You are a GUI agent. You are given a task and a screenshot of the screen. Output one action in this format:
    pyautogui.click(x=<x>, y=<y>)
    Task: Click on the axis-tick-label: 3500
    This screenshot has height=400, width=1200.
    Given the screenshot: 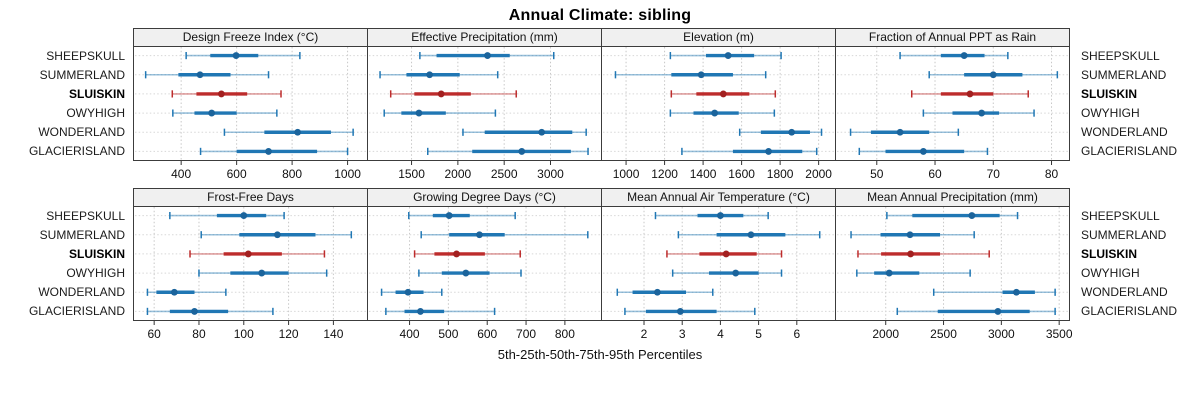 What is the action you would take?
    pyautogui.click(x=1059, y=334)
    